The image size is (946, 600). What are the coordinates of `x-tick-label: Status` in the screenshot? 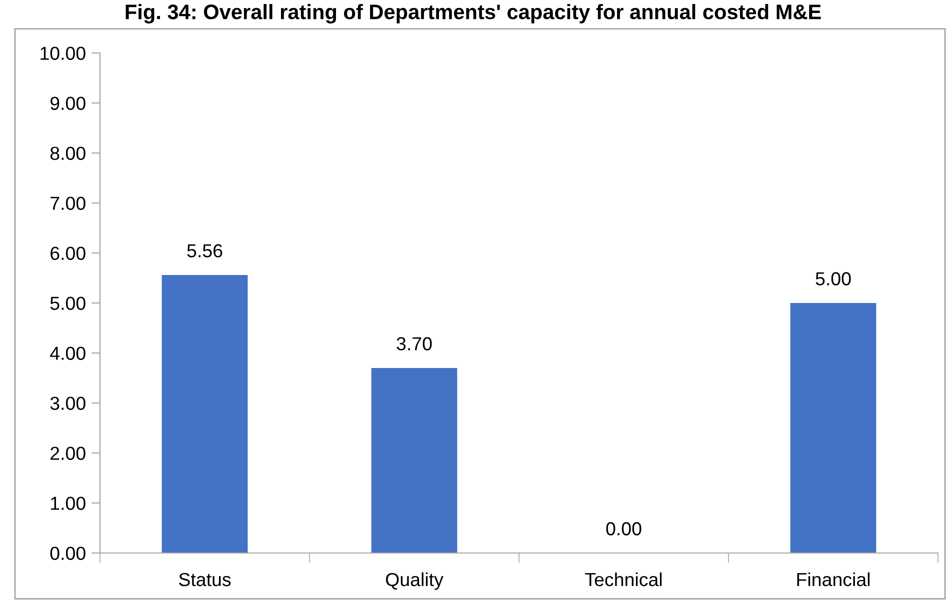 It's located at (205, 579).